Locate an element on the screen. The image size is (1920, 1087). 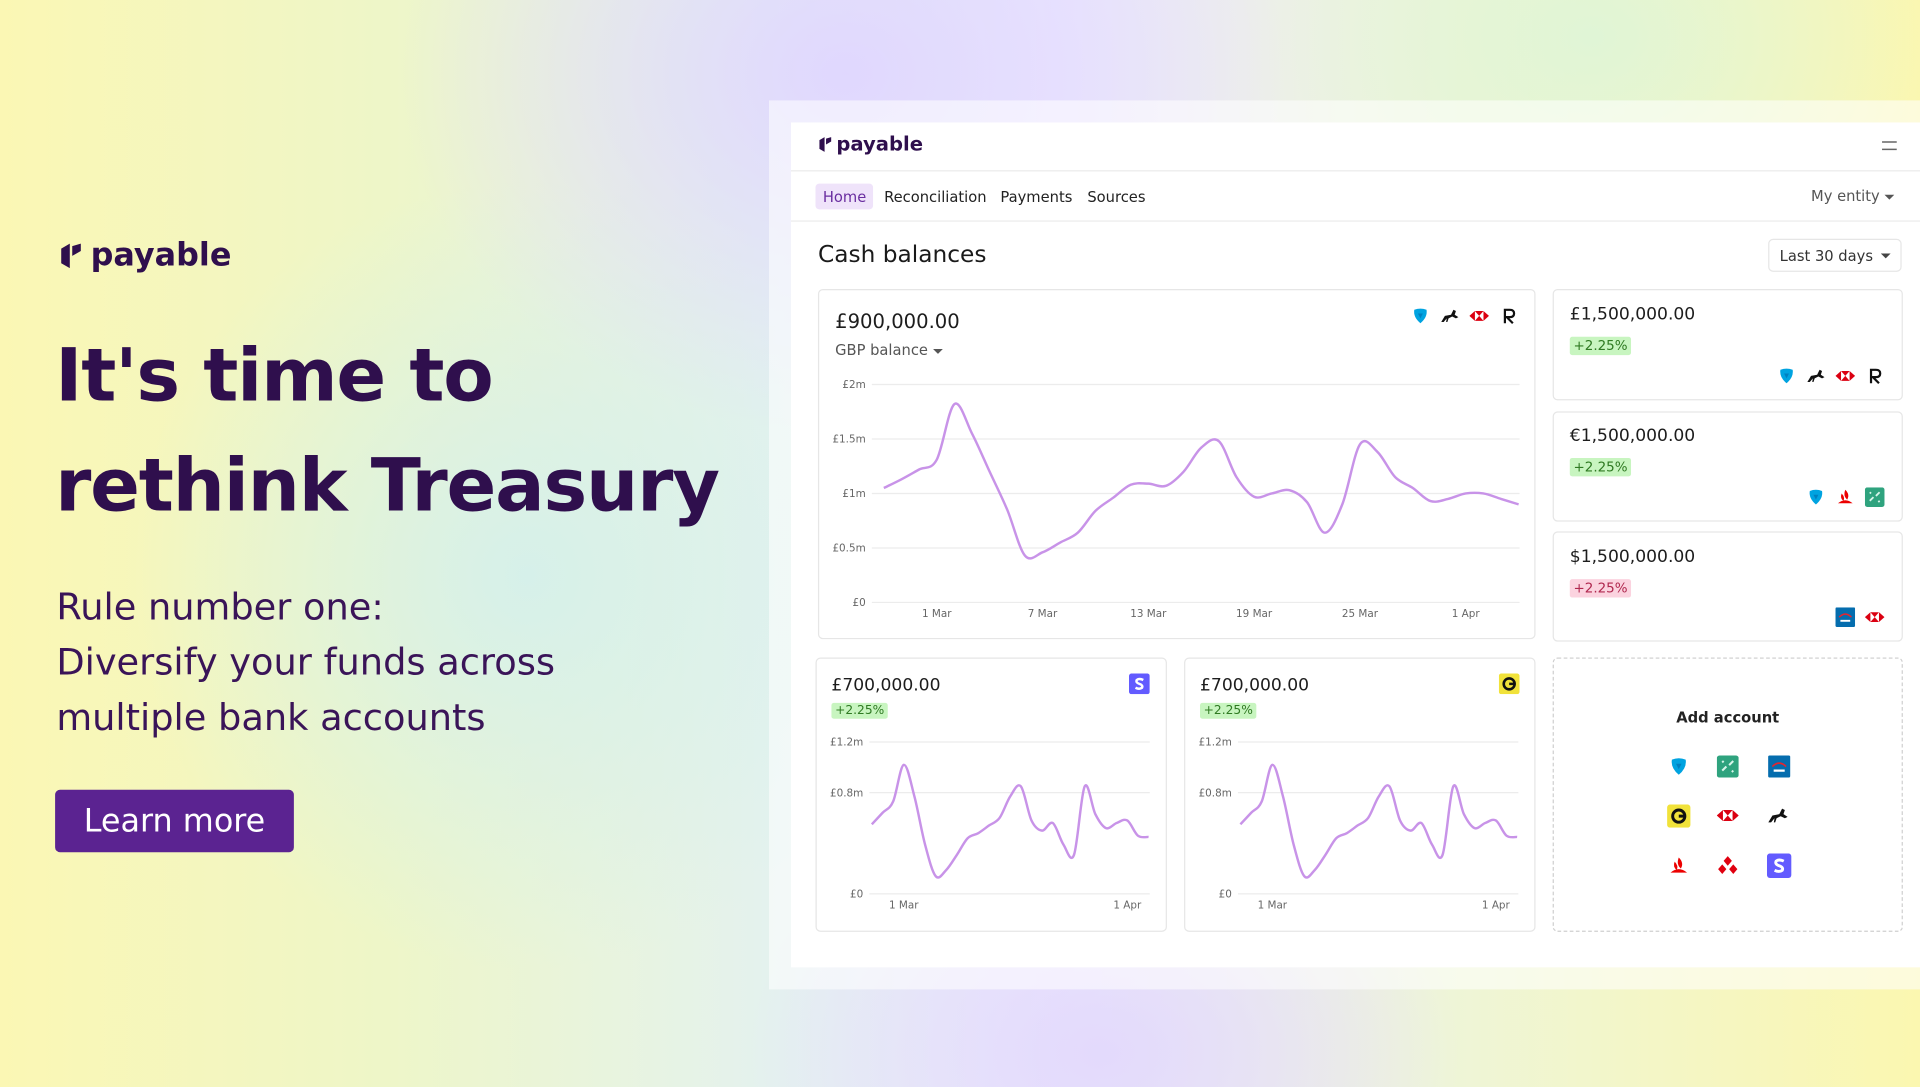
balance-amount: £900,000.00 is located at coordinates (897, 321).